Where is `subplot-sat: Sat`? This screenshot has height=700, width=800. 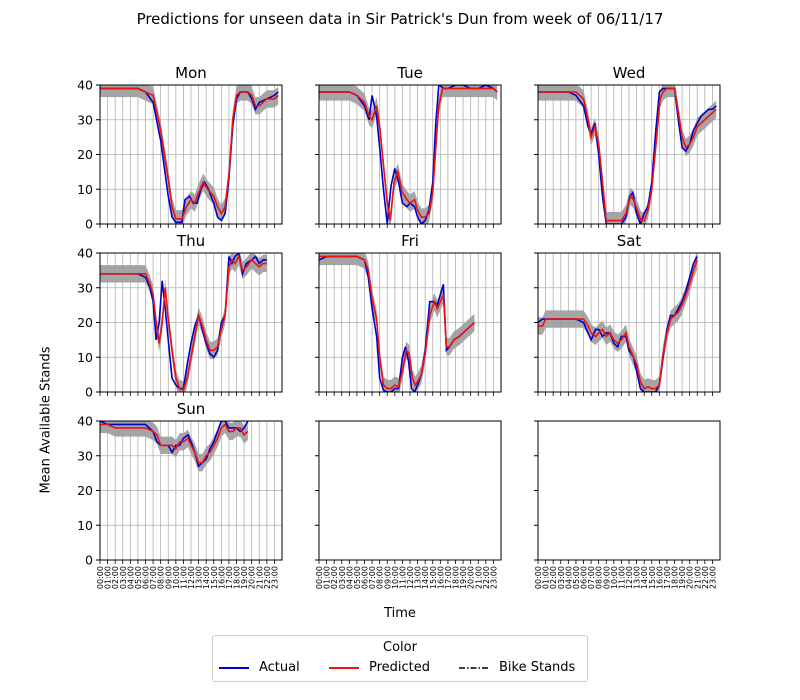 subplot-sat: Sat is located at coordinates (627, 314).